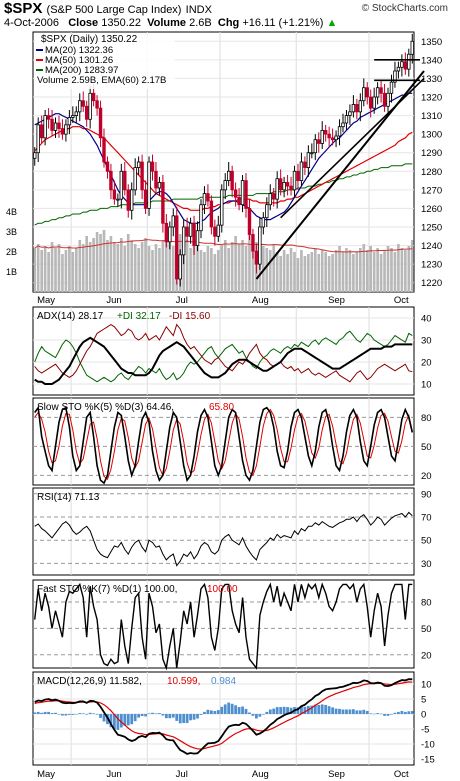  Describe the element at coordinates (404, 8) in the screenshot. I see `stockcharts-brand: © StockCharts.com` at that location.